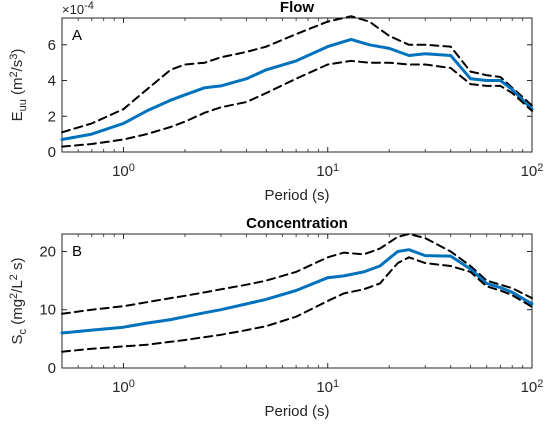 Image resolution: width=550 pixels, height=431 pixels. Describe the element at coordinates (77, 251) in the screenshot. I see `concentration-panel-label: B` at that location.